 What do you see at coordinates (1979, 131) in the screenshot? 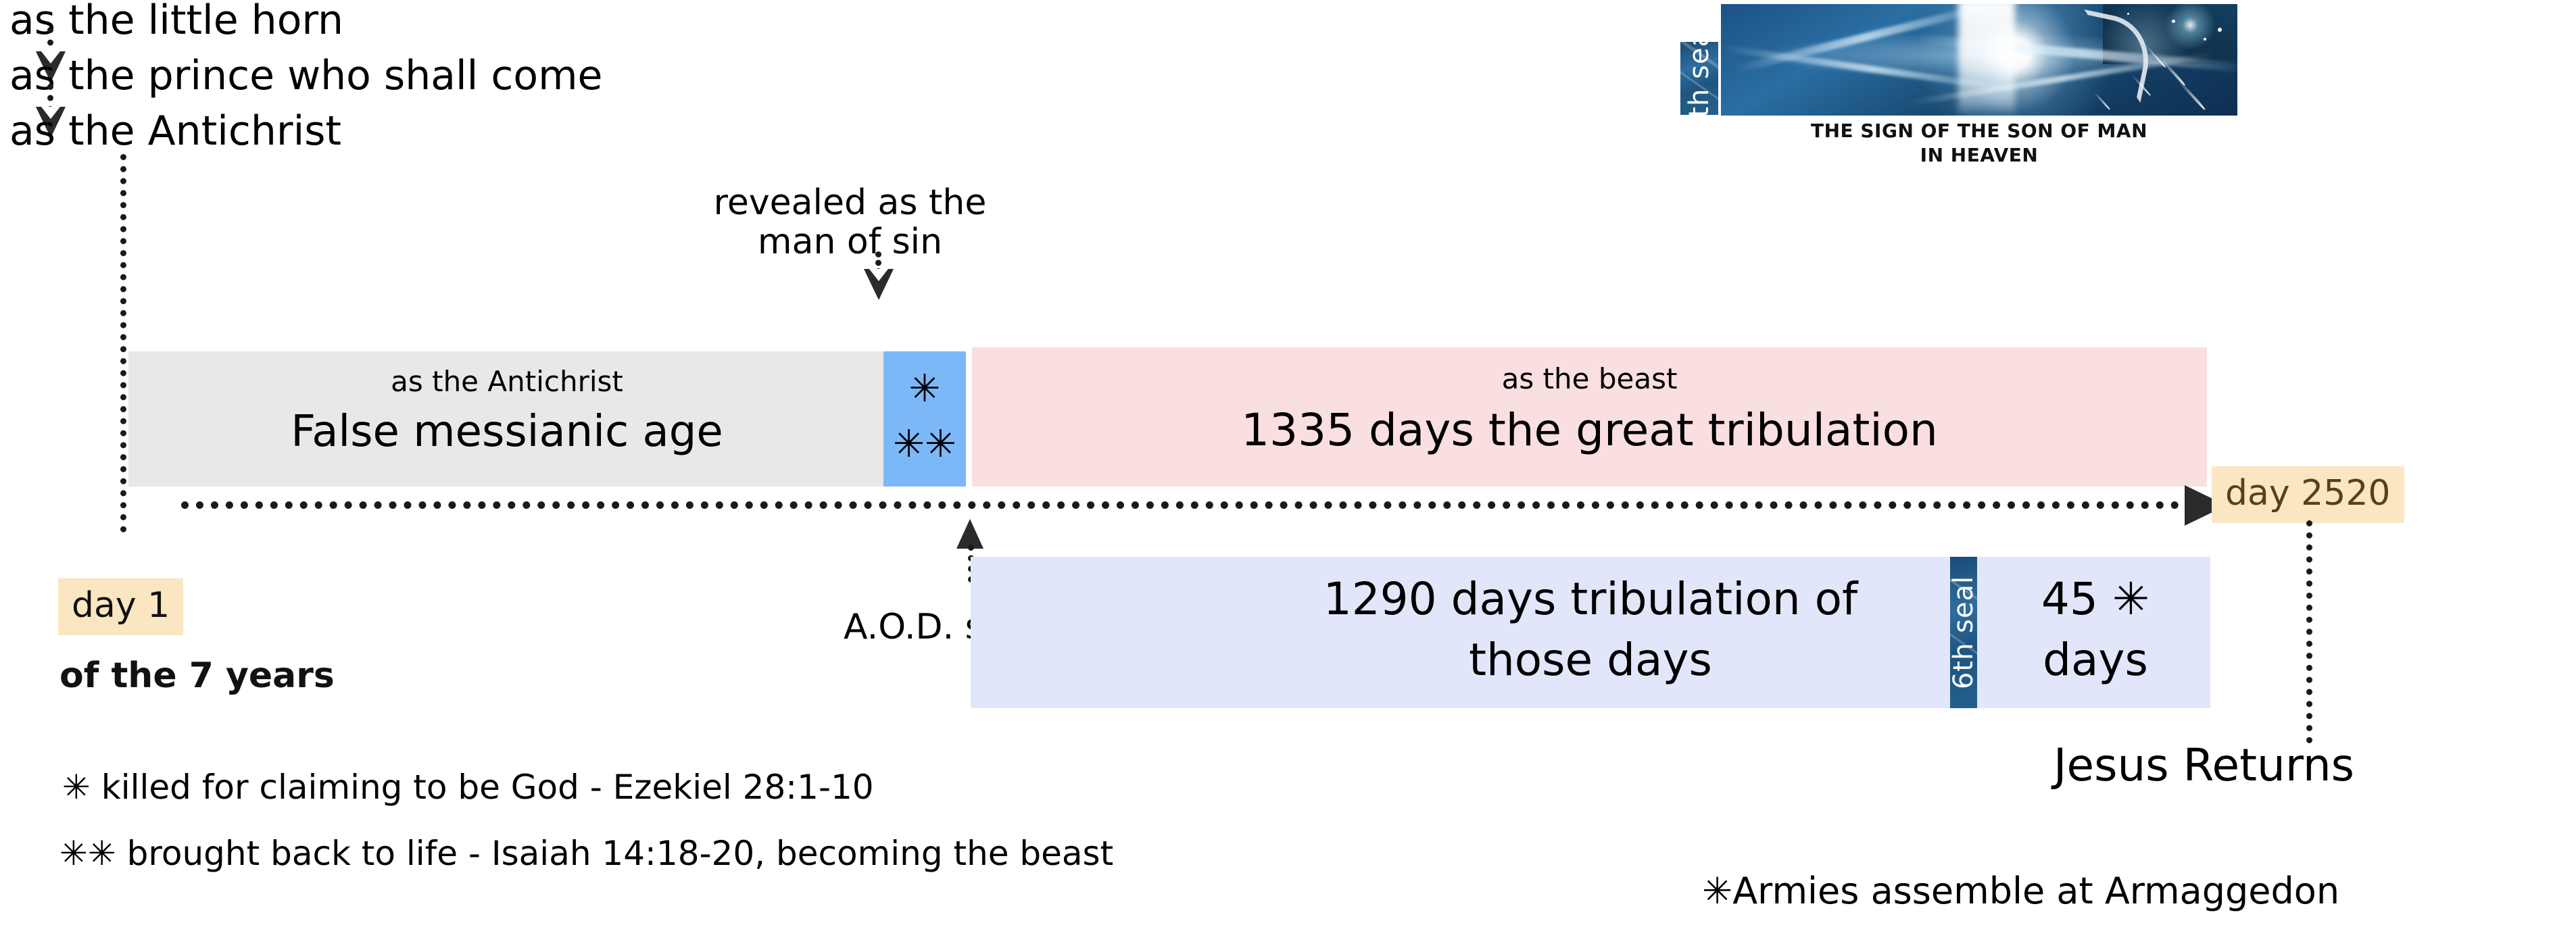
I see `picture-caption-line1: THE SIGN OF THE SON OF MAN` at bounding box center [1979, 131].